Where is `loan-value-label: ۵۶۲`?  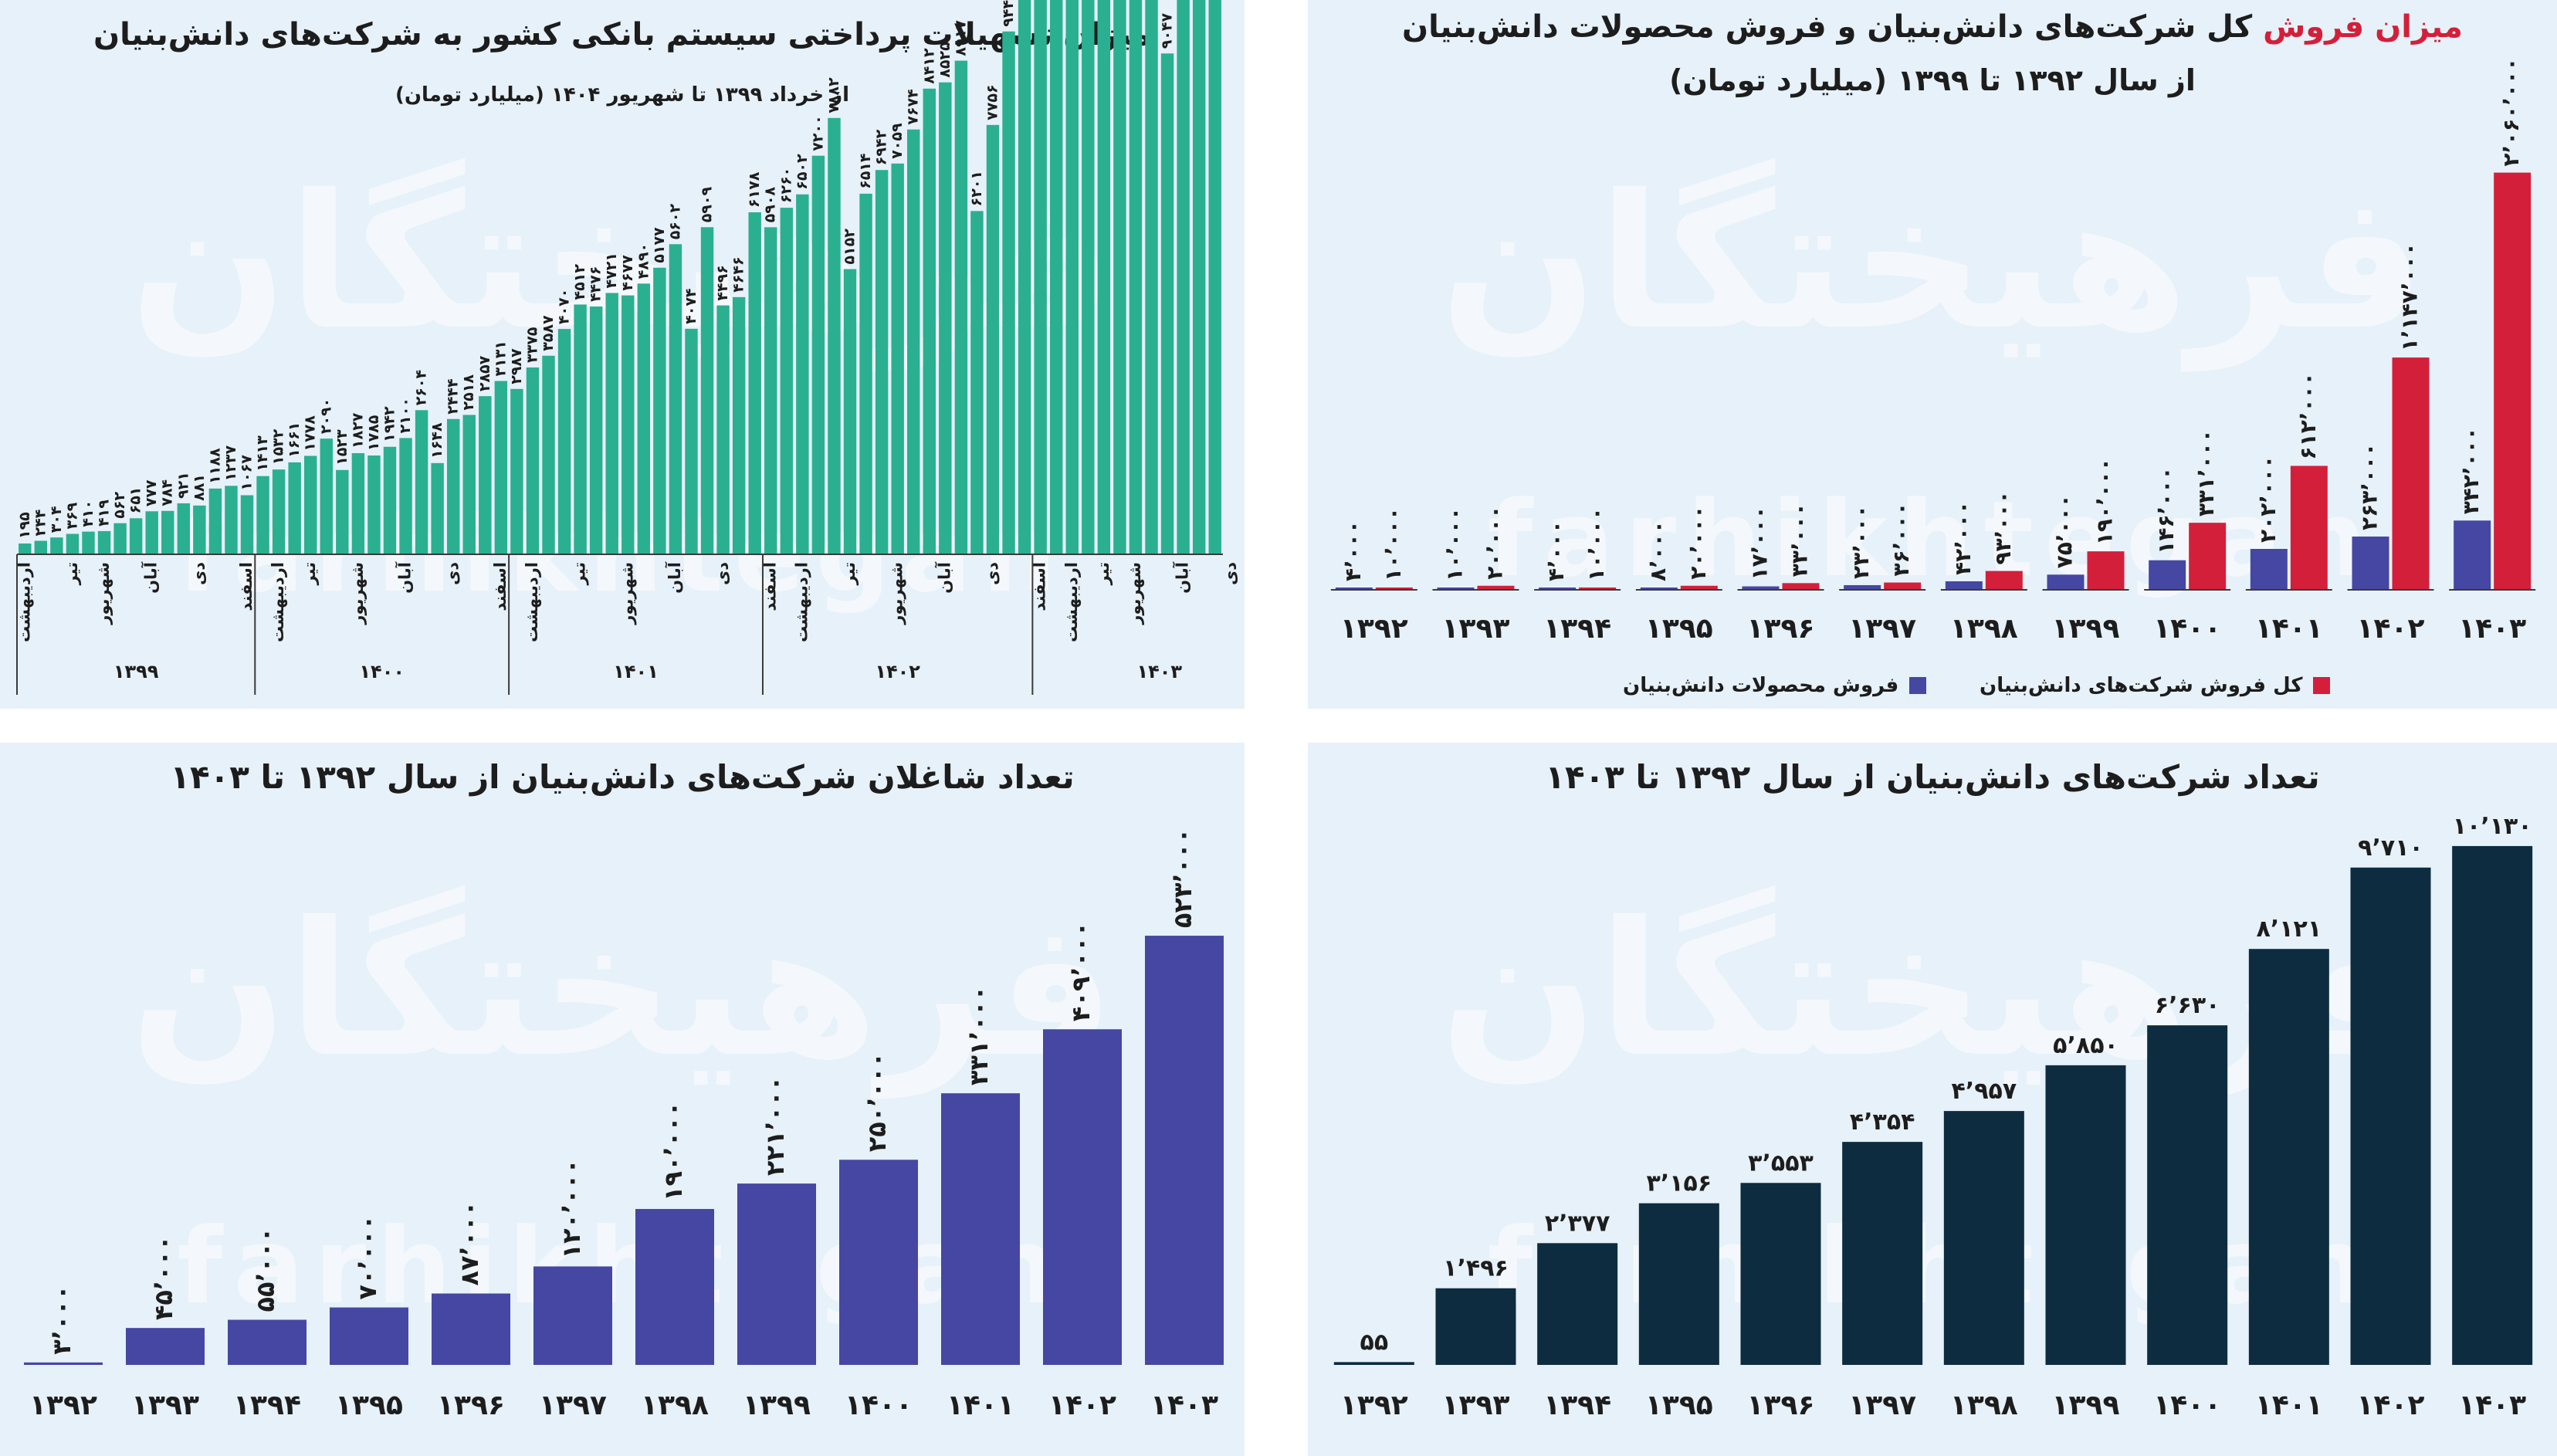 loan-value-label: ۵۶۲ is located at coordinates (119, 505).